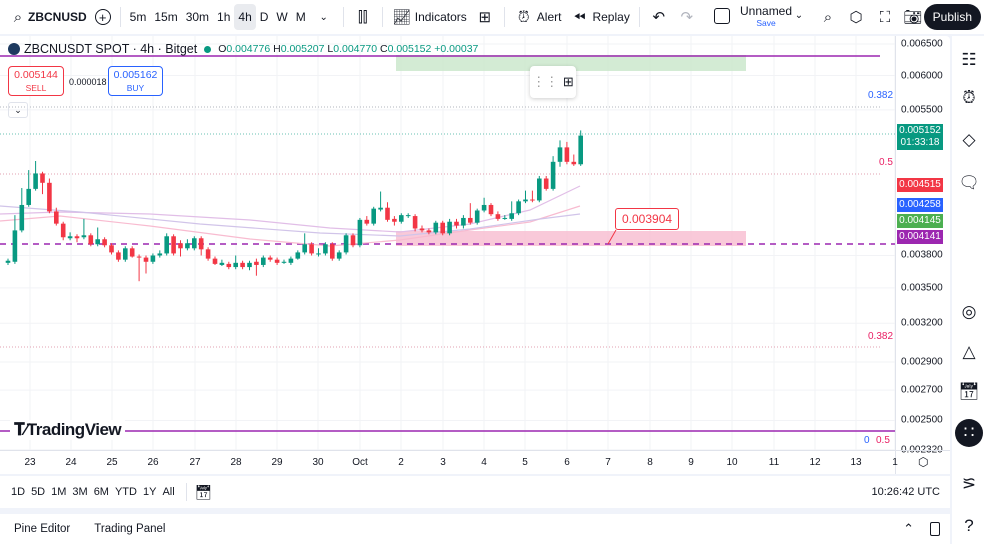  What do you see at coordinates (401, 462) in the screenshot?
I see `date-tick: 2` at bounding box center [401, 462].